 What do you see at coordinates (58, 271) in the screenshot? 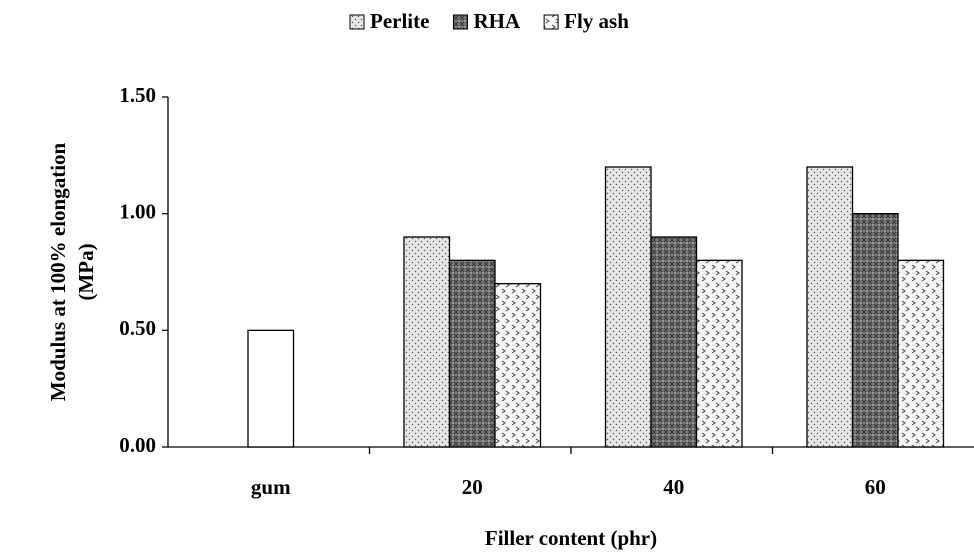
I see `y-axis-label: Modulus at 100% elongation` at bounding box center [58, 271].